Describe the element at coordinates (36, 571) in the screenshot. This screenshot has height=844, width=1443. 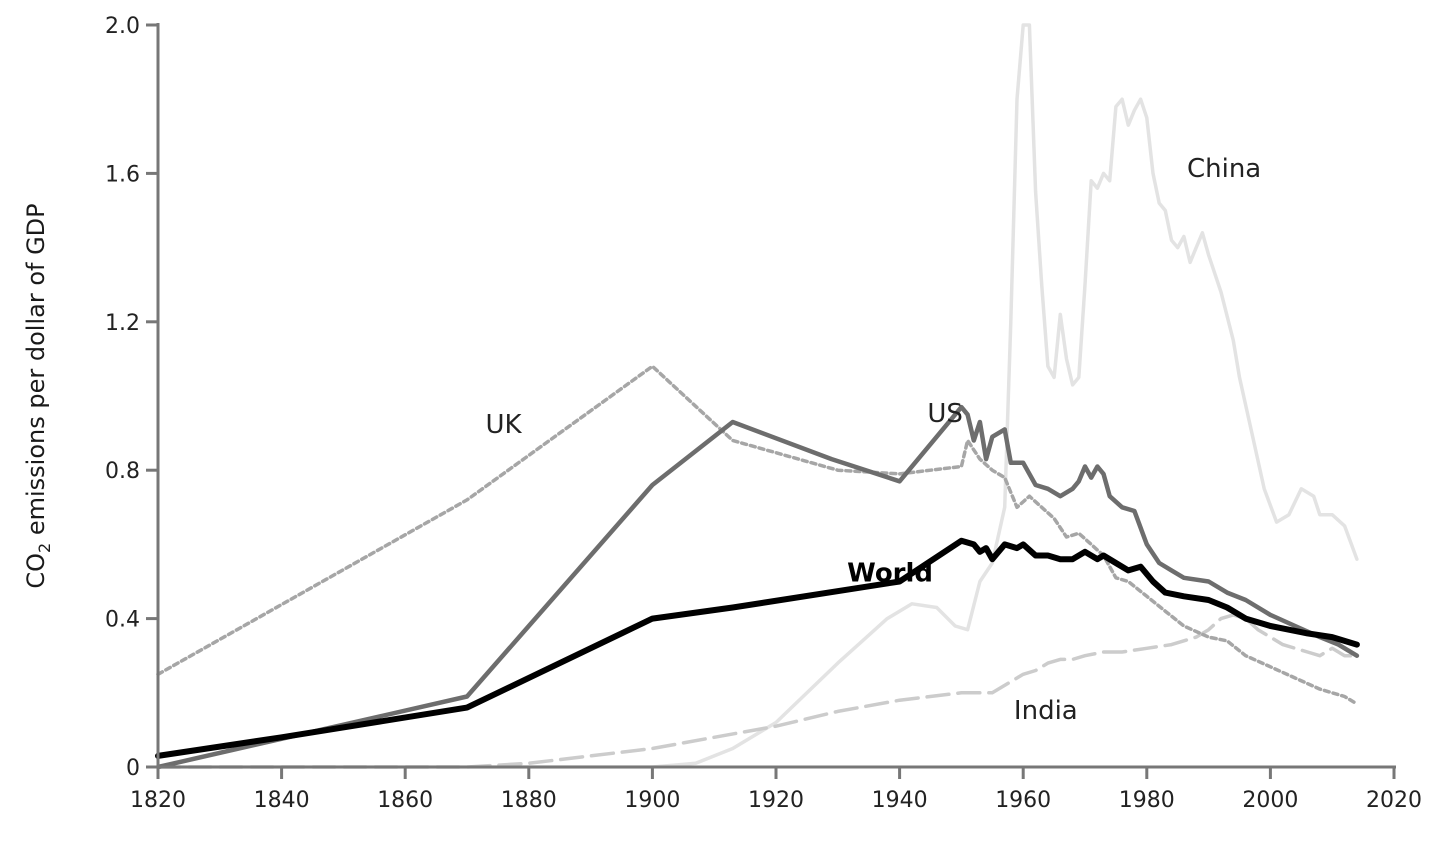
I see `y-axis-title-pre: CO` at that location.